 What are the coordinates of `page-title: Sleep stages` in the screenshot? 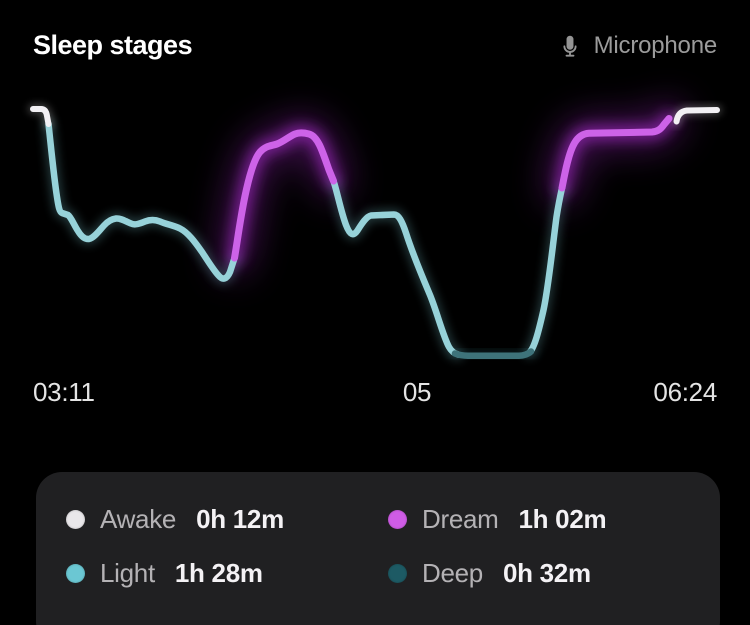 It's located at (113, 45).